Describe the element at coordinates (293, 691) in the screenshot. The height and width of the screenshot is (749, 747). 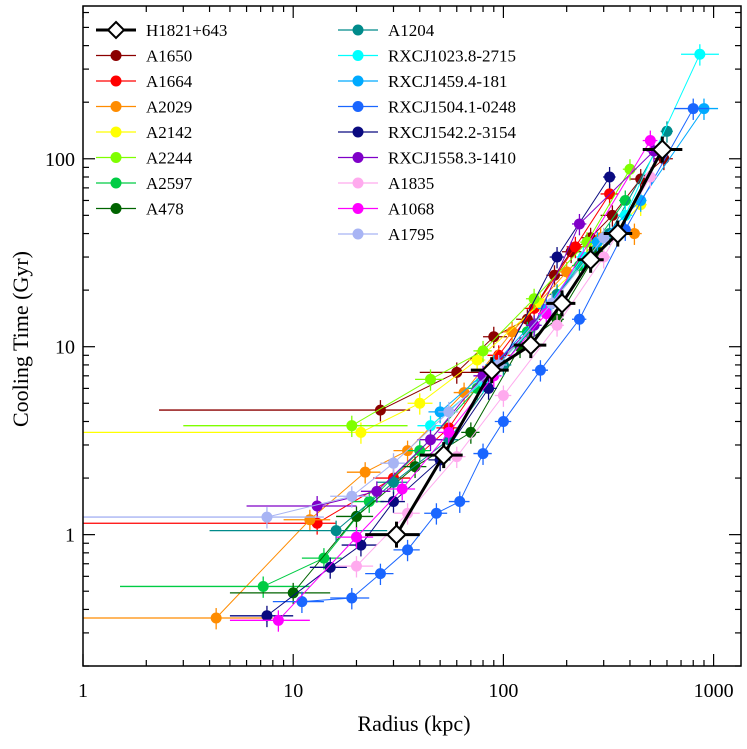
I see `x-tick-label: 10` at that location.